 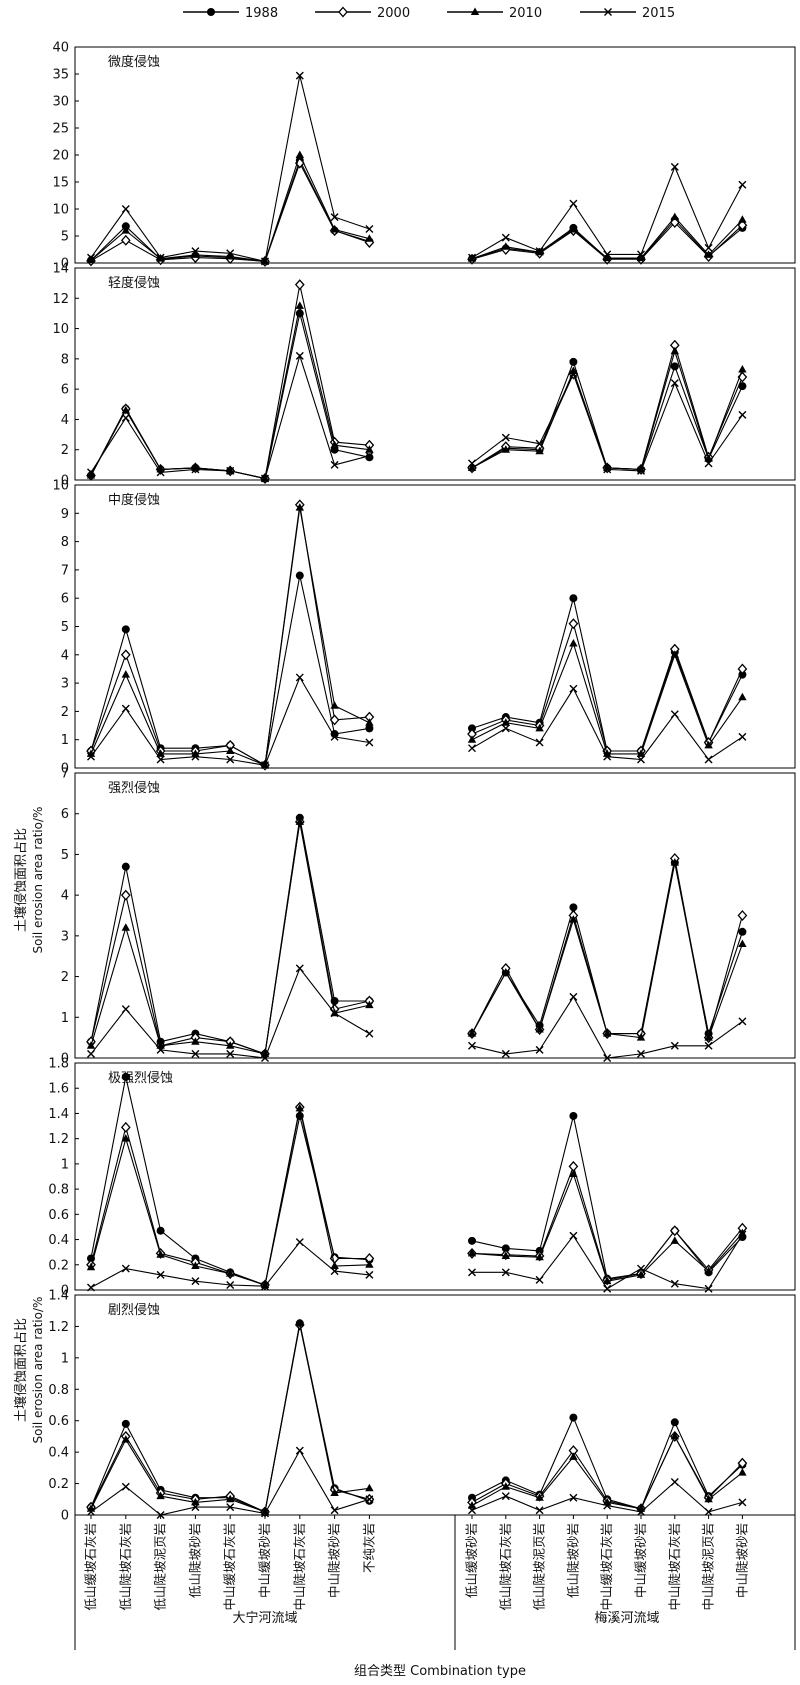 I want to click on x-tick-label: 低山陡坡石灰岩, so click(x=125, y=1567).